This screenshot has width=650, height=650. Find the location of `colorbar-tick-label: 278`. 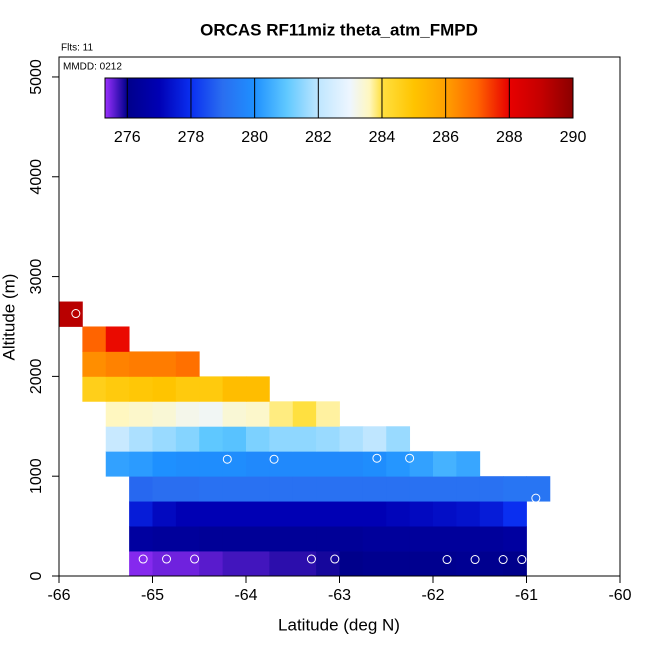

colorbar-tick-label: 278 is located at coordinates (191, 137).